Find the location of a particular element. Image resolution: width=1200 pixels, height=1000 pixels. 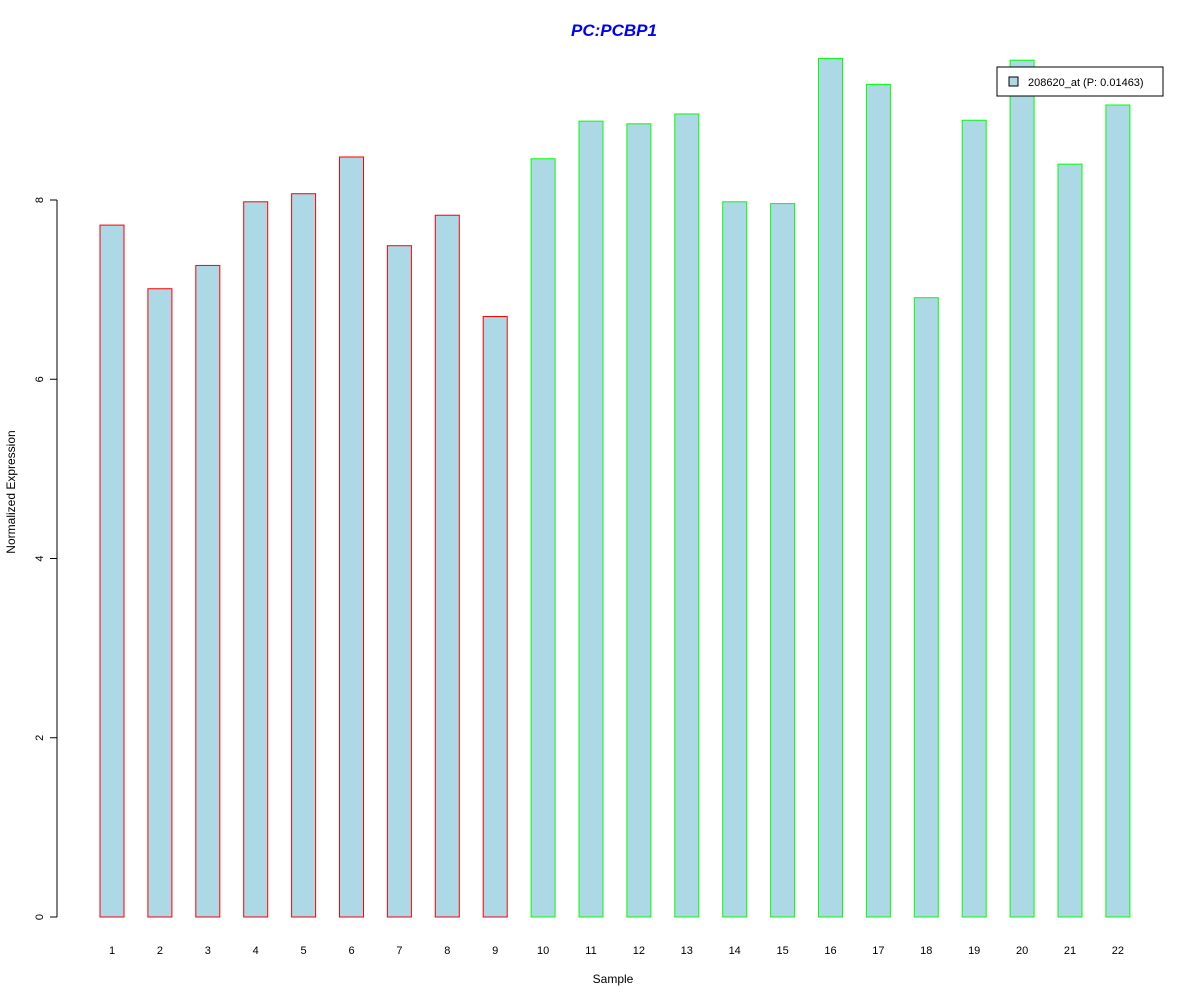

x-tick-label: 11 is located at coordinates (590, 951).